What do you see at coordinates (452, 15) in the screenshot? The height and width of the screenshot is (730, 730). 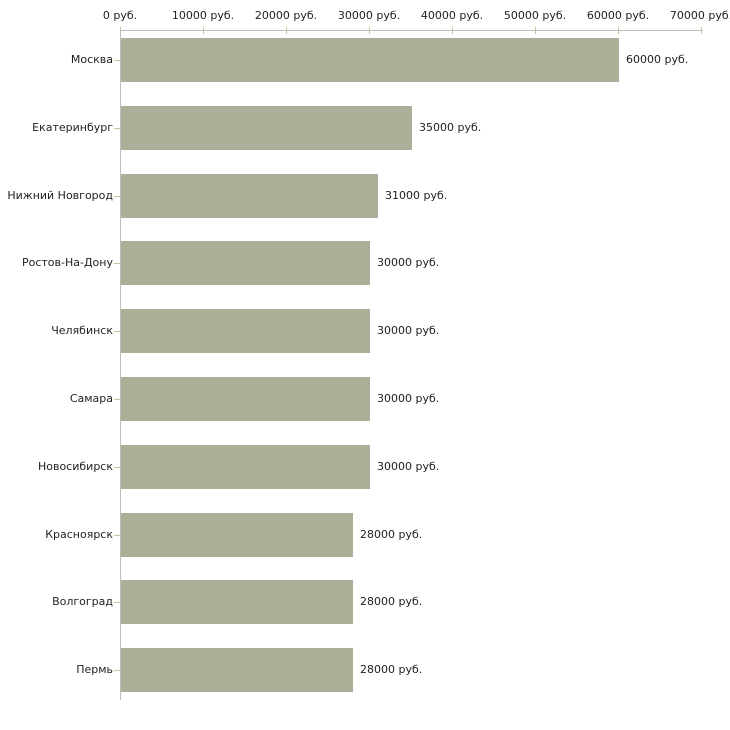 I see `x-axis-tick-label: 40000 руб.` at bounding box center [452, 15].